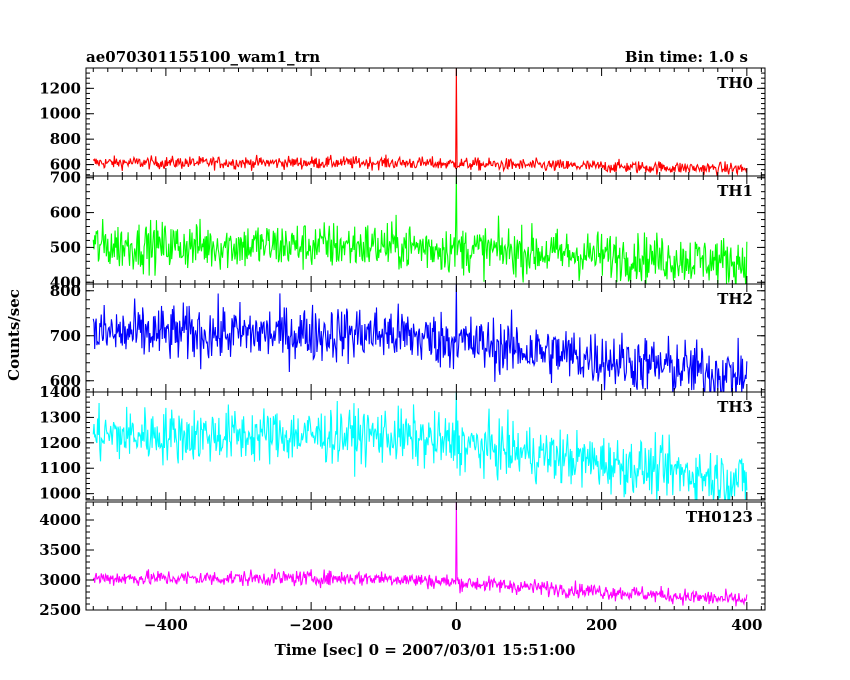 The image size is (850, 680). I want to click on panel-th0: 600 800 1000 1200 TH0, so click(402, 122).